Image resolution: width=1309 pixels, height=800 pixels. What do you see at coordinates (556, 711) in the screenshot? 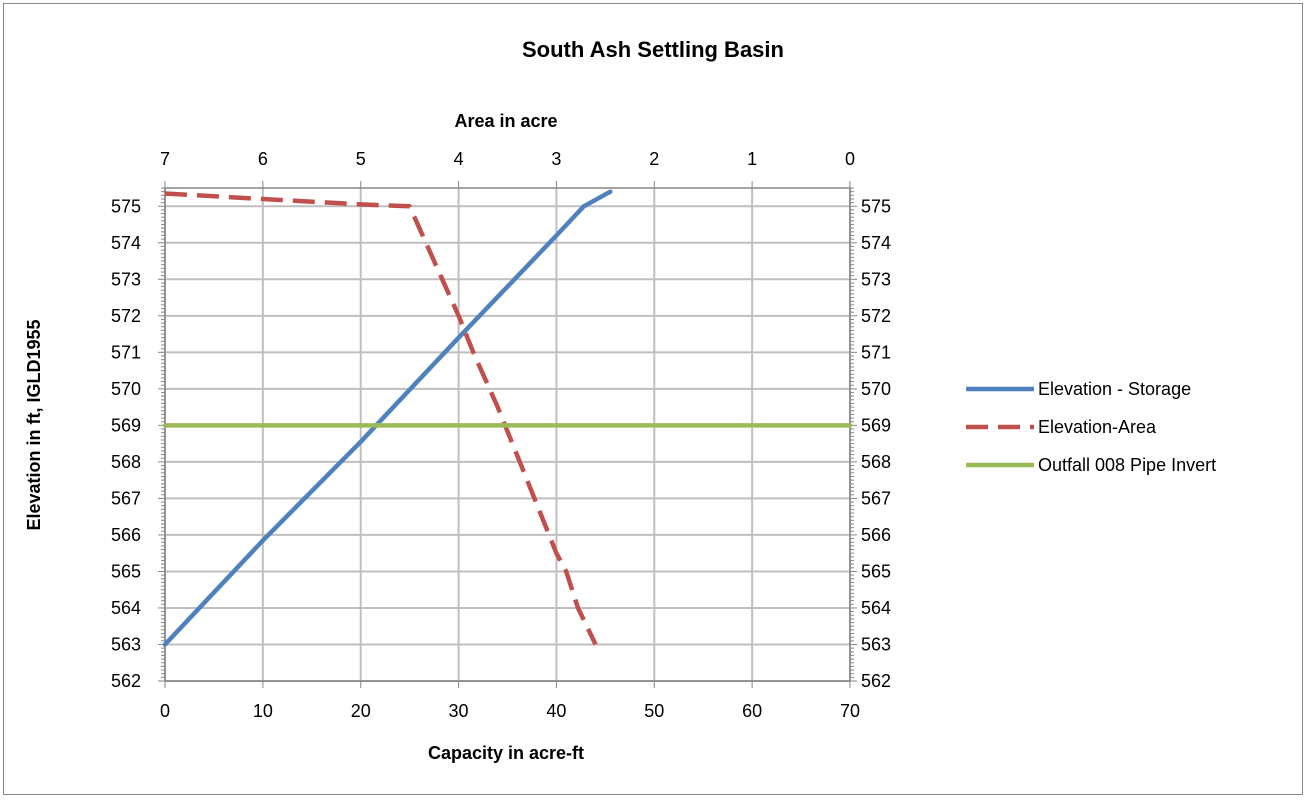
I see `x-tick-label: 40` at bounding box center [556, 711].